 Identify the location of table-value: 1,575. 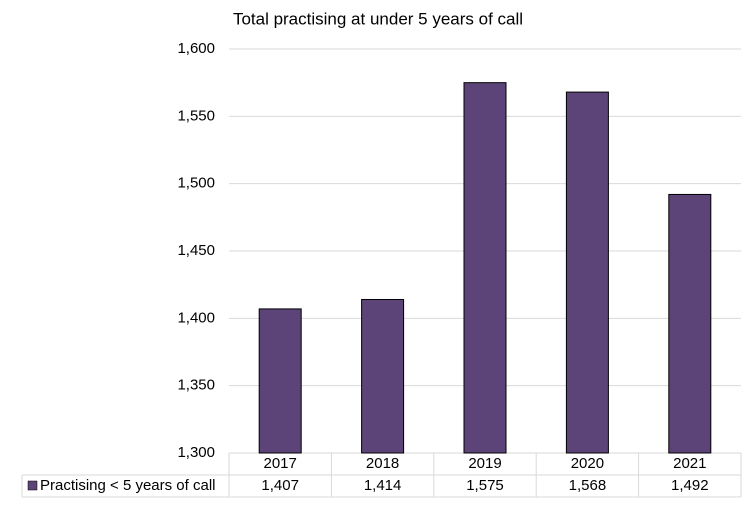
(485, 485).